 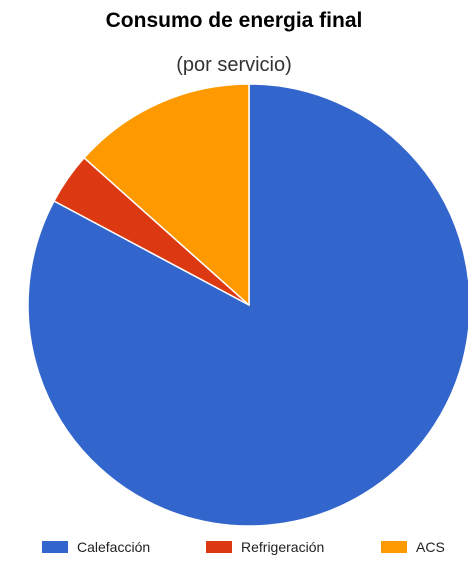 What do you see at coordinates (234, 20) in the screenshot?
I see `chart-title: Consumo de energia final` at bounding box center [234, 20].